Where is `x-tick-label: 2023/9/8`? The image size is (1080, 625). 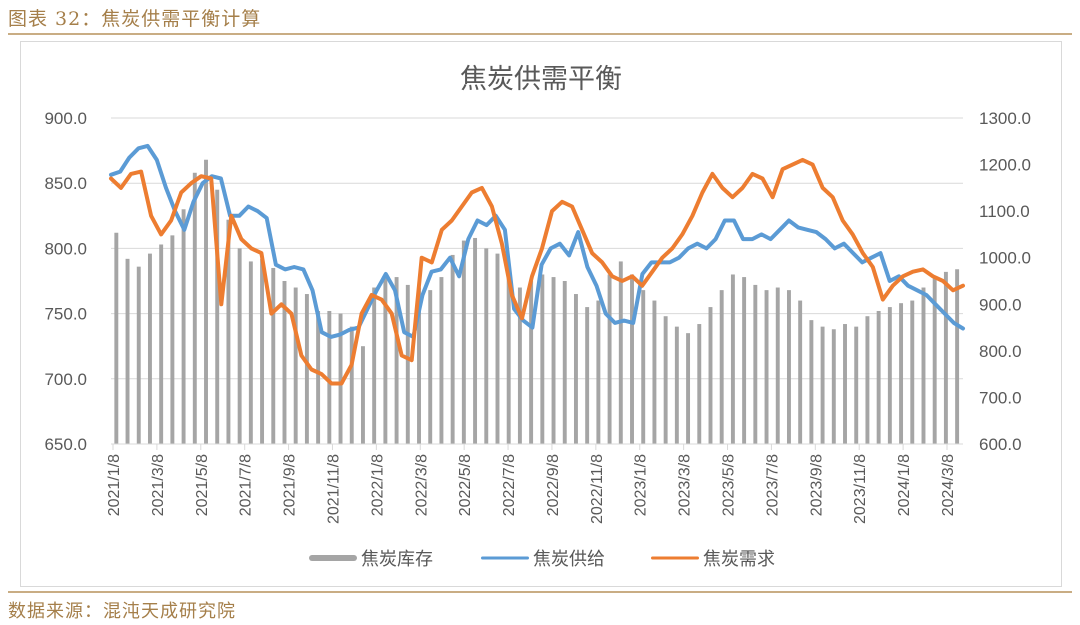
x-tick-label: 2023/9/8 is located at coordinates (816, 485).